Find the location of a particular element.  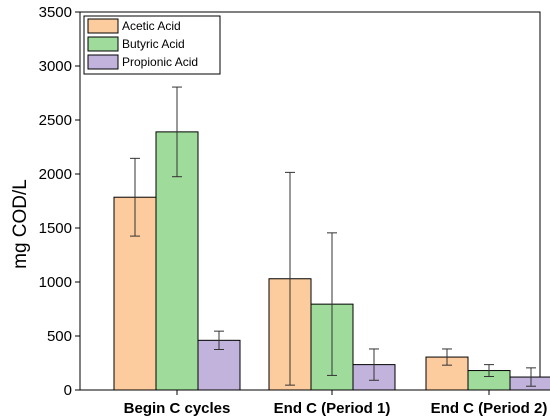

x-category-label: End C (Period 1) is located at coordinates (332, 408).